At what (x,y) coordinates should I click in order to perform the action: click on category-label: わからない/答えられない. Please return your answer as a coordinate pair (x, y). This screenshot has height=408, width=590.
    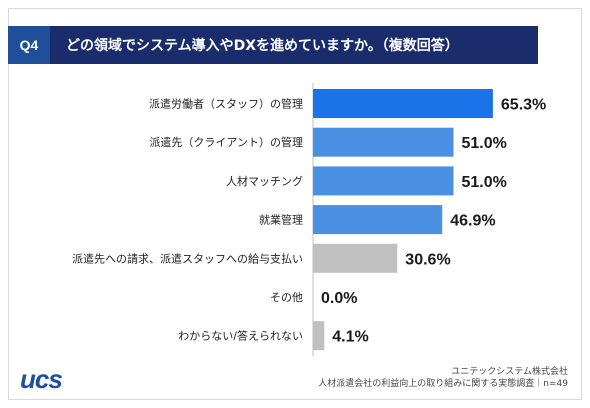
    Looking at the image, I should click on (240, 336).